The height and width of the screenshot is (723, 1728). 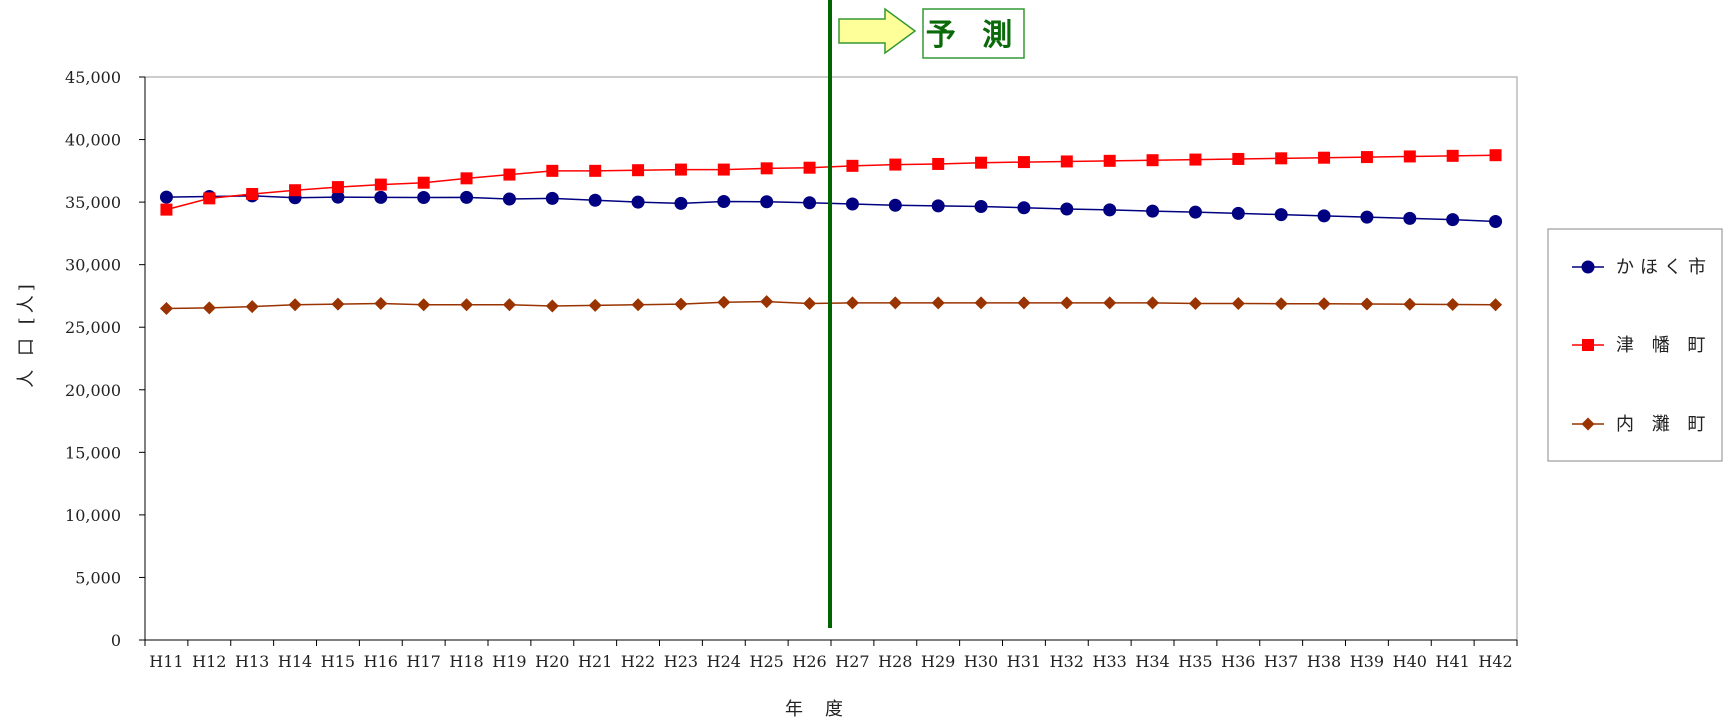 What do you see at coordinates (509, 661) in the screenshot?
I see `x-tick-label: H19` at bounding box center [509, 661].